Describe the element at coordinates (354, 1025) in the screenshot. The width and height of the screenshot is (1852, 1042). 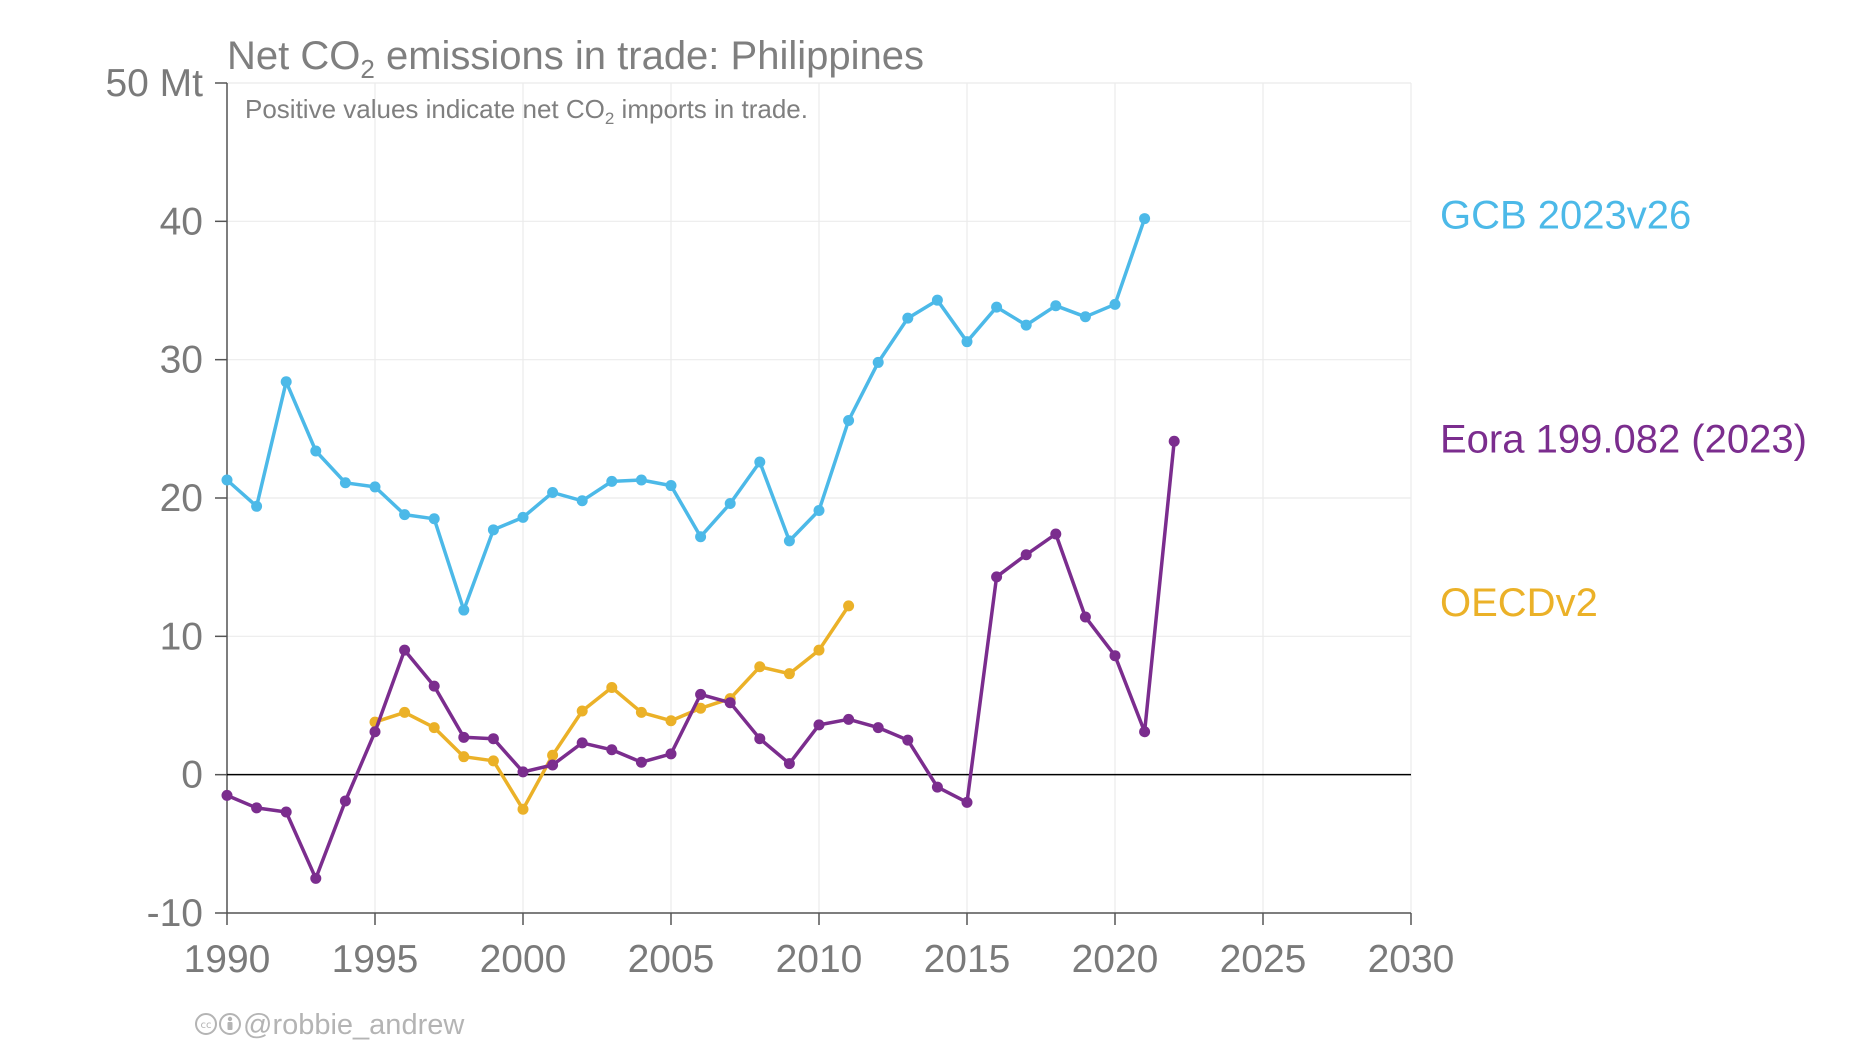
I see `credit-text: @robbie_andrew` at that location.